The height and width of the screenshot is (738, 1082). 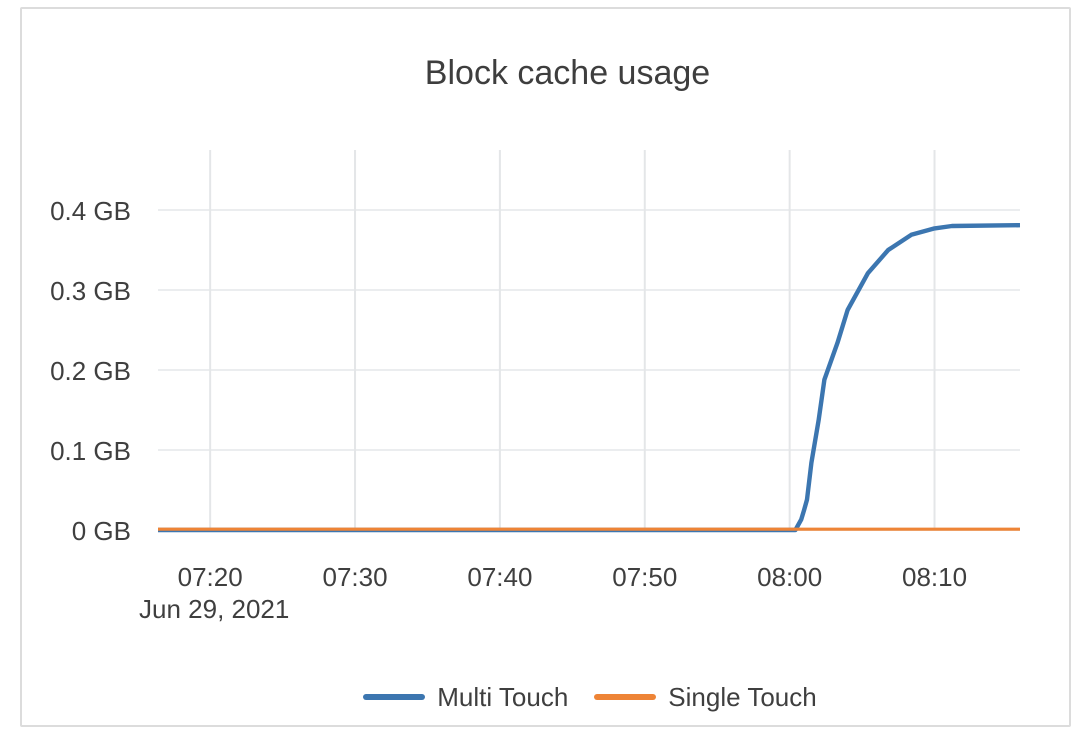 What do you see at coordinates (90, 291) in the screenshot?
I see `y-tick-label: 0.3 GB` at bounding box center [90, 291].